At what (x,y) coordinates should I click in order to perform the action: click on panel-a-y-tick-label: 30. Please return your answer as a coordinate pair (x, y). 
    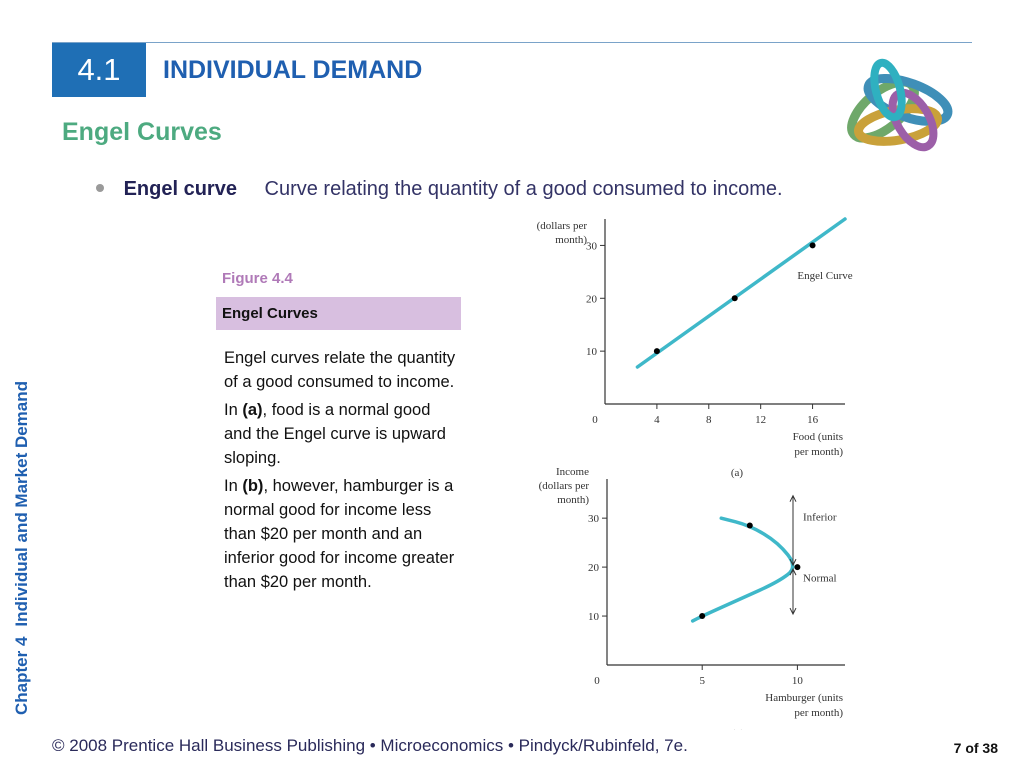
    Looking at the image, I should click on (592, 246).